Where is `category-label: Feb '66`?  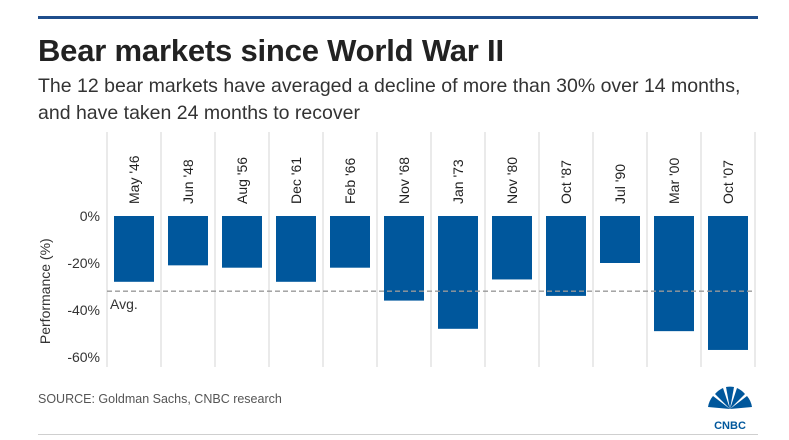 category-label: Feb '66 is located at coordinates (350, 181).